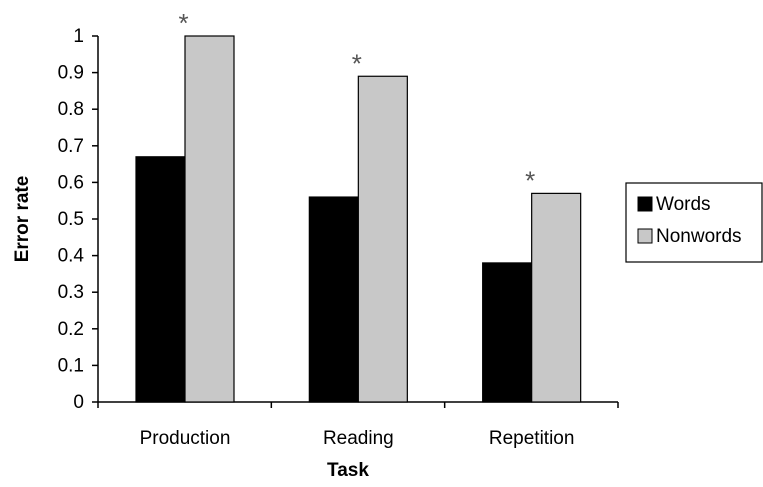 The width and height of the screenshot is (763, 487). Describe the element at coordinates (71, 73) in the screenshot. I see `y-tick-label: 0.9` at that location.